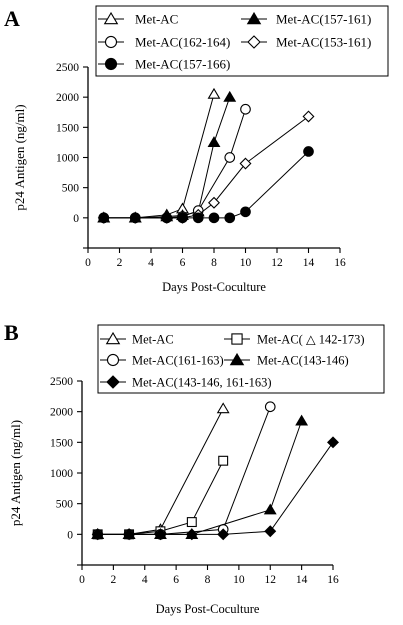  I want to click on legend-label: Met-AC(161-163), so click(178, 361).